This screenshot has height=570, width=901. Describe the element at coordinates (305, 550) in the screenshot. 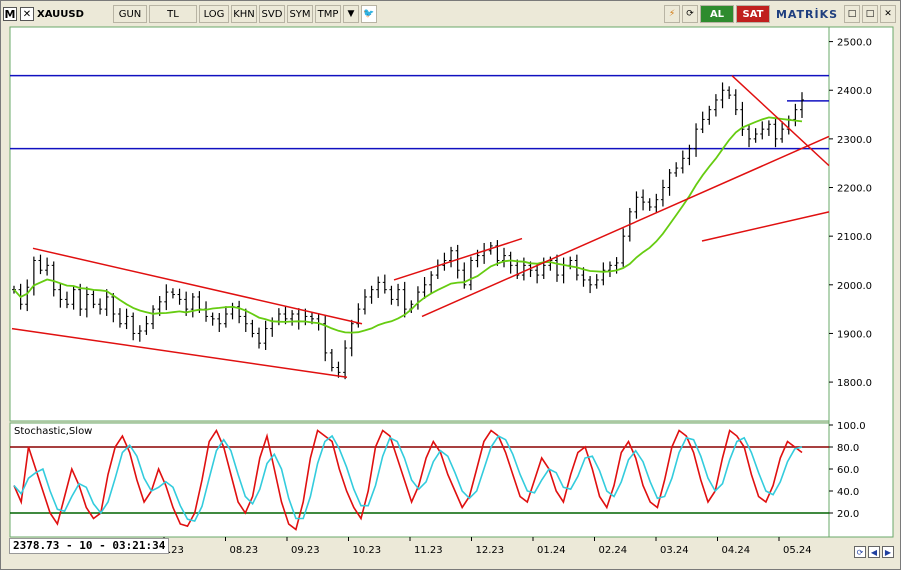

I see `x-tick-label: 09.23` at that location.